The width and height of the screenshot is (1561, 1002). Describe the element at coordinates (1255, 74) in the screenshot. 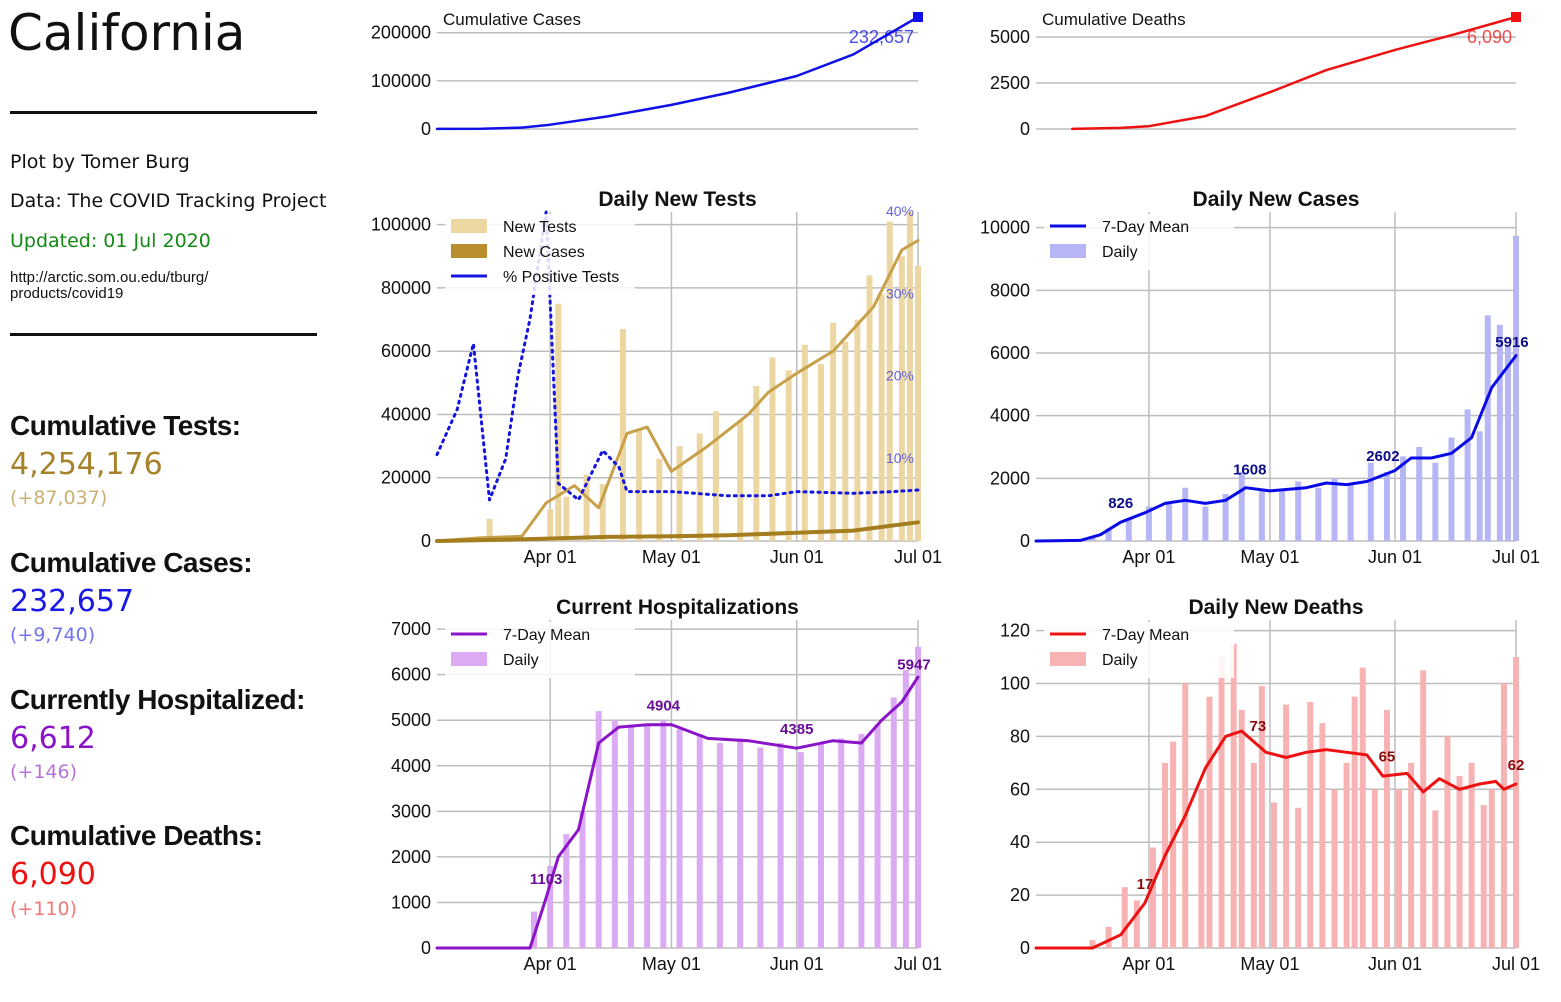

I see `chart-cum_deaths: 0 2500 5000 Cumulative Deaths 6,090` at that location.